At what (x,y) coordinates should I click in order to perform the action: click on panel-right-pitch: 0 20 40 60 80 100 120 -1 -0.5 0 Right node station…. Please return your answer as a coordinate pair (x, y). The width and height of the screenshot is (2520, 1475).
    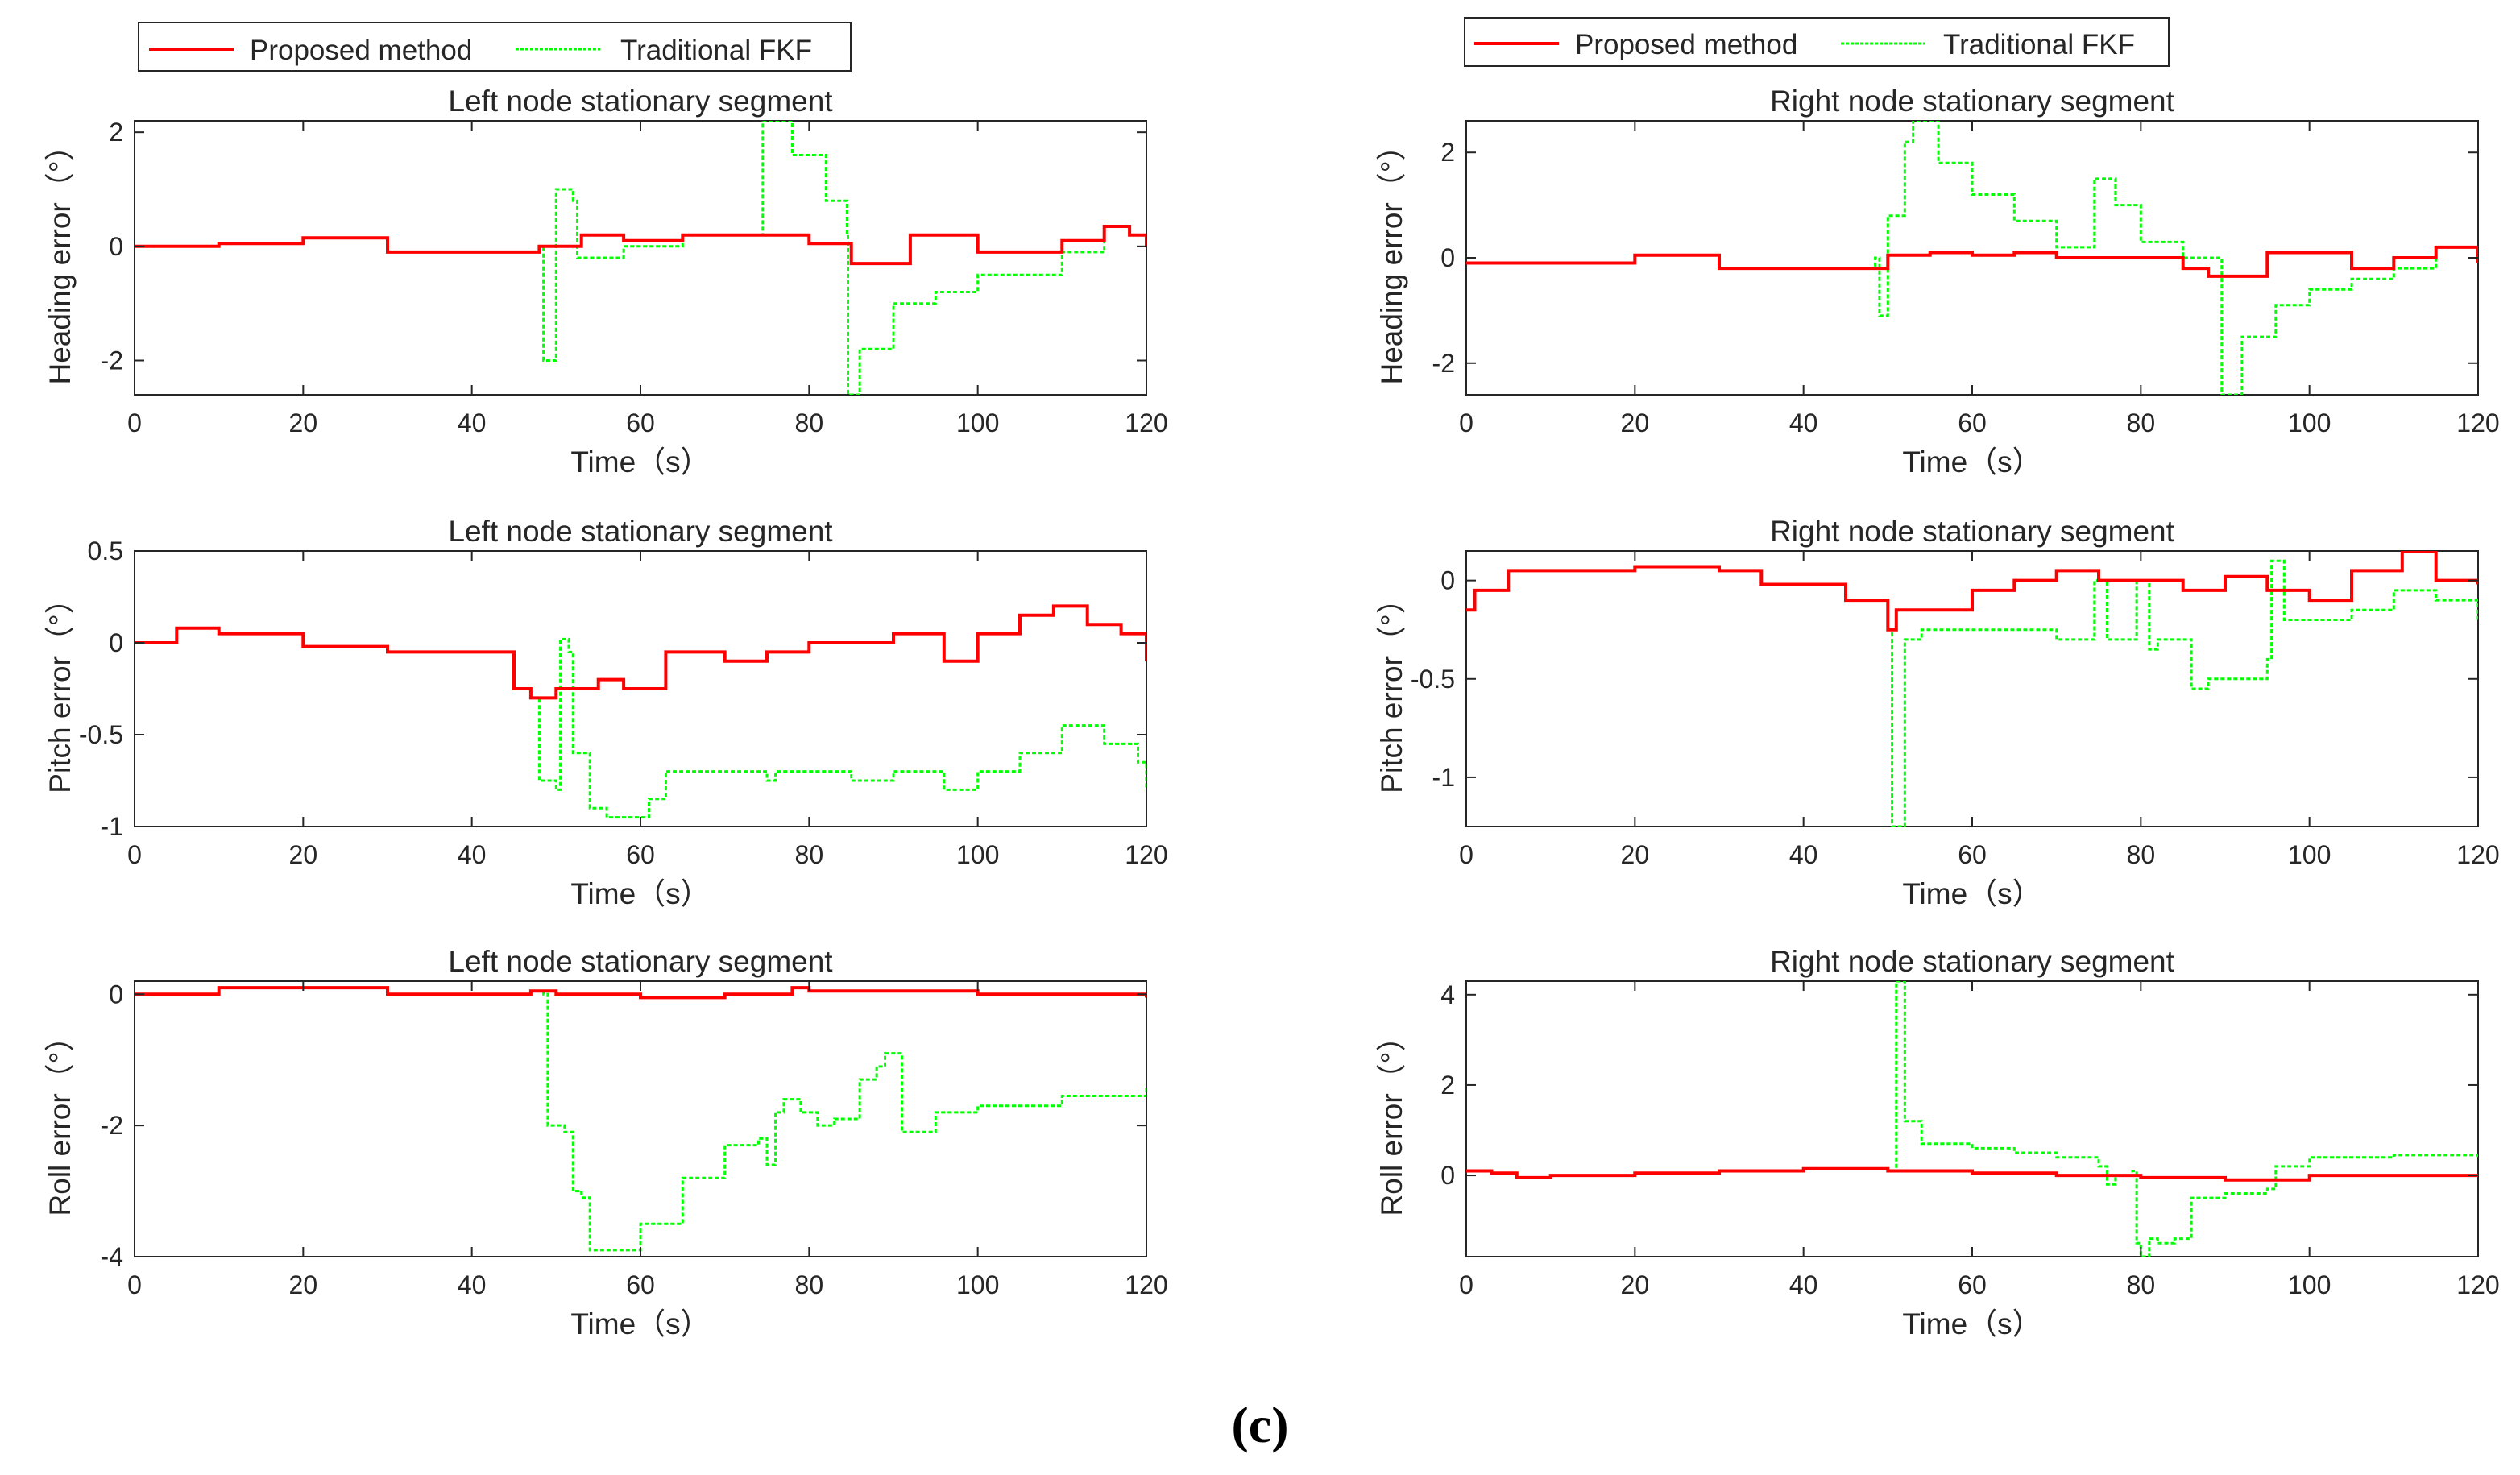
    Looking at the image, I should click on (1937, 712).